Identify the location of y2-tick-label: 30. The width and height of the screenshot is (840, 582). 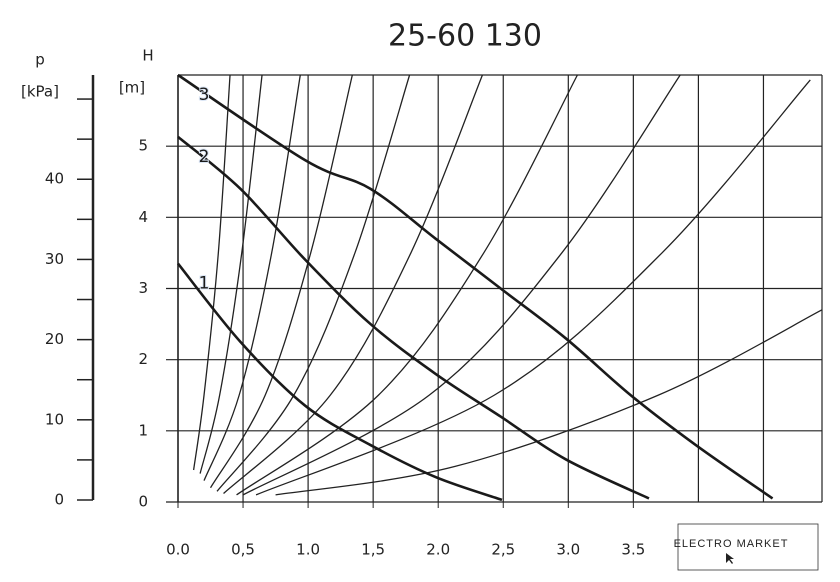
(54, 259).